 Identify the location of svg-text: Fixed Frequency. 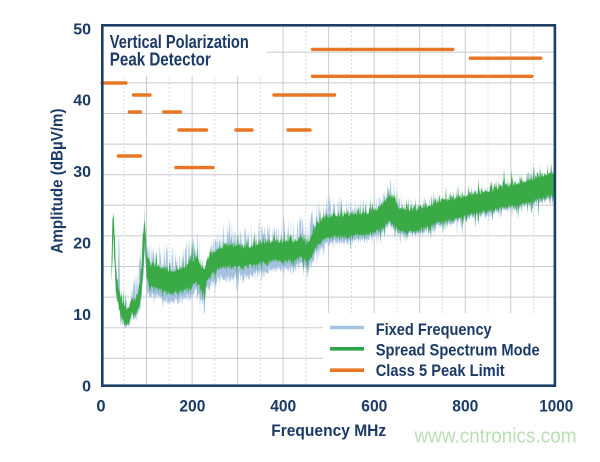
(434, 329).